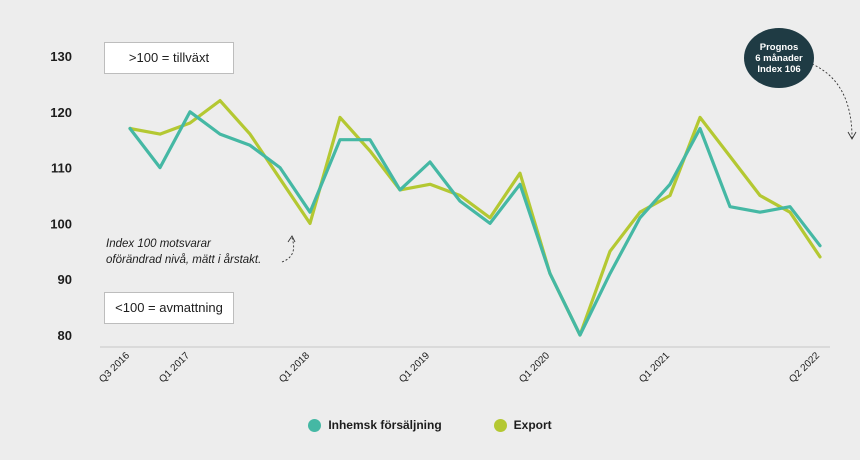 The image size is (860, 460). What do you see at coordinates (61, 112) in the screenshot?
I see `y-tick-label: 120` at bounding box center [61, 112].